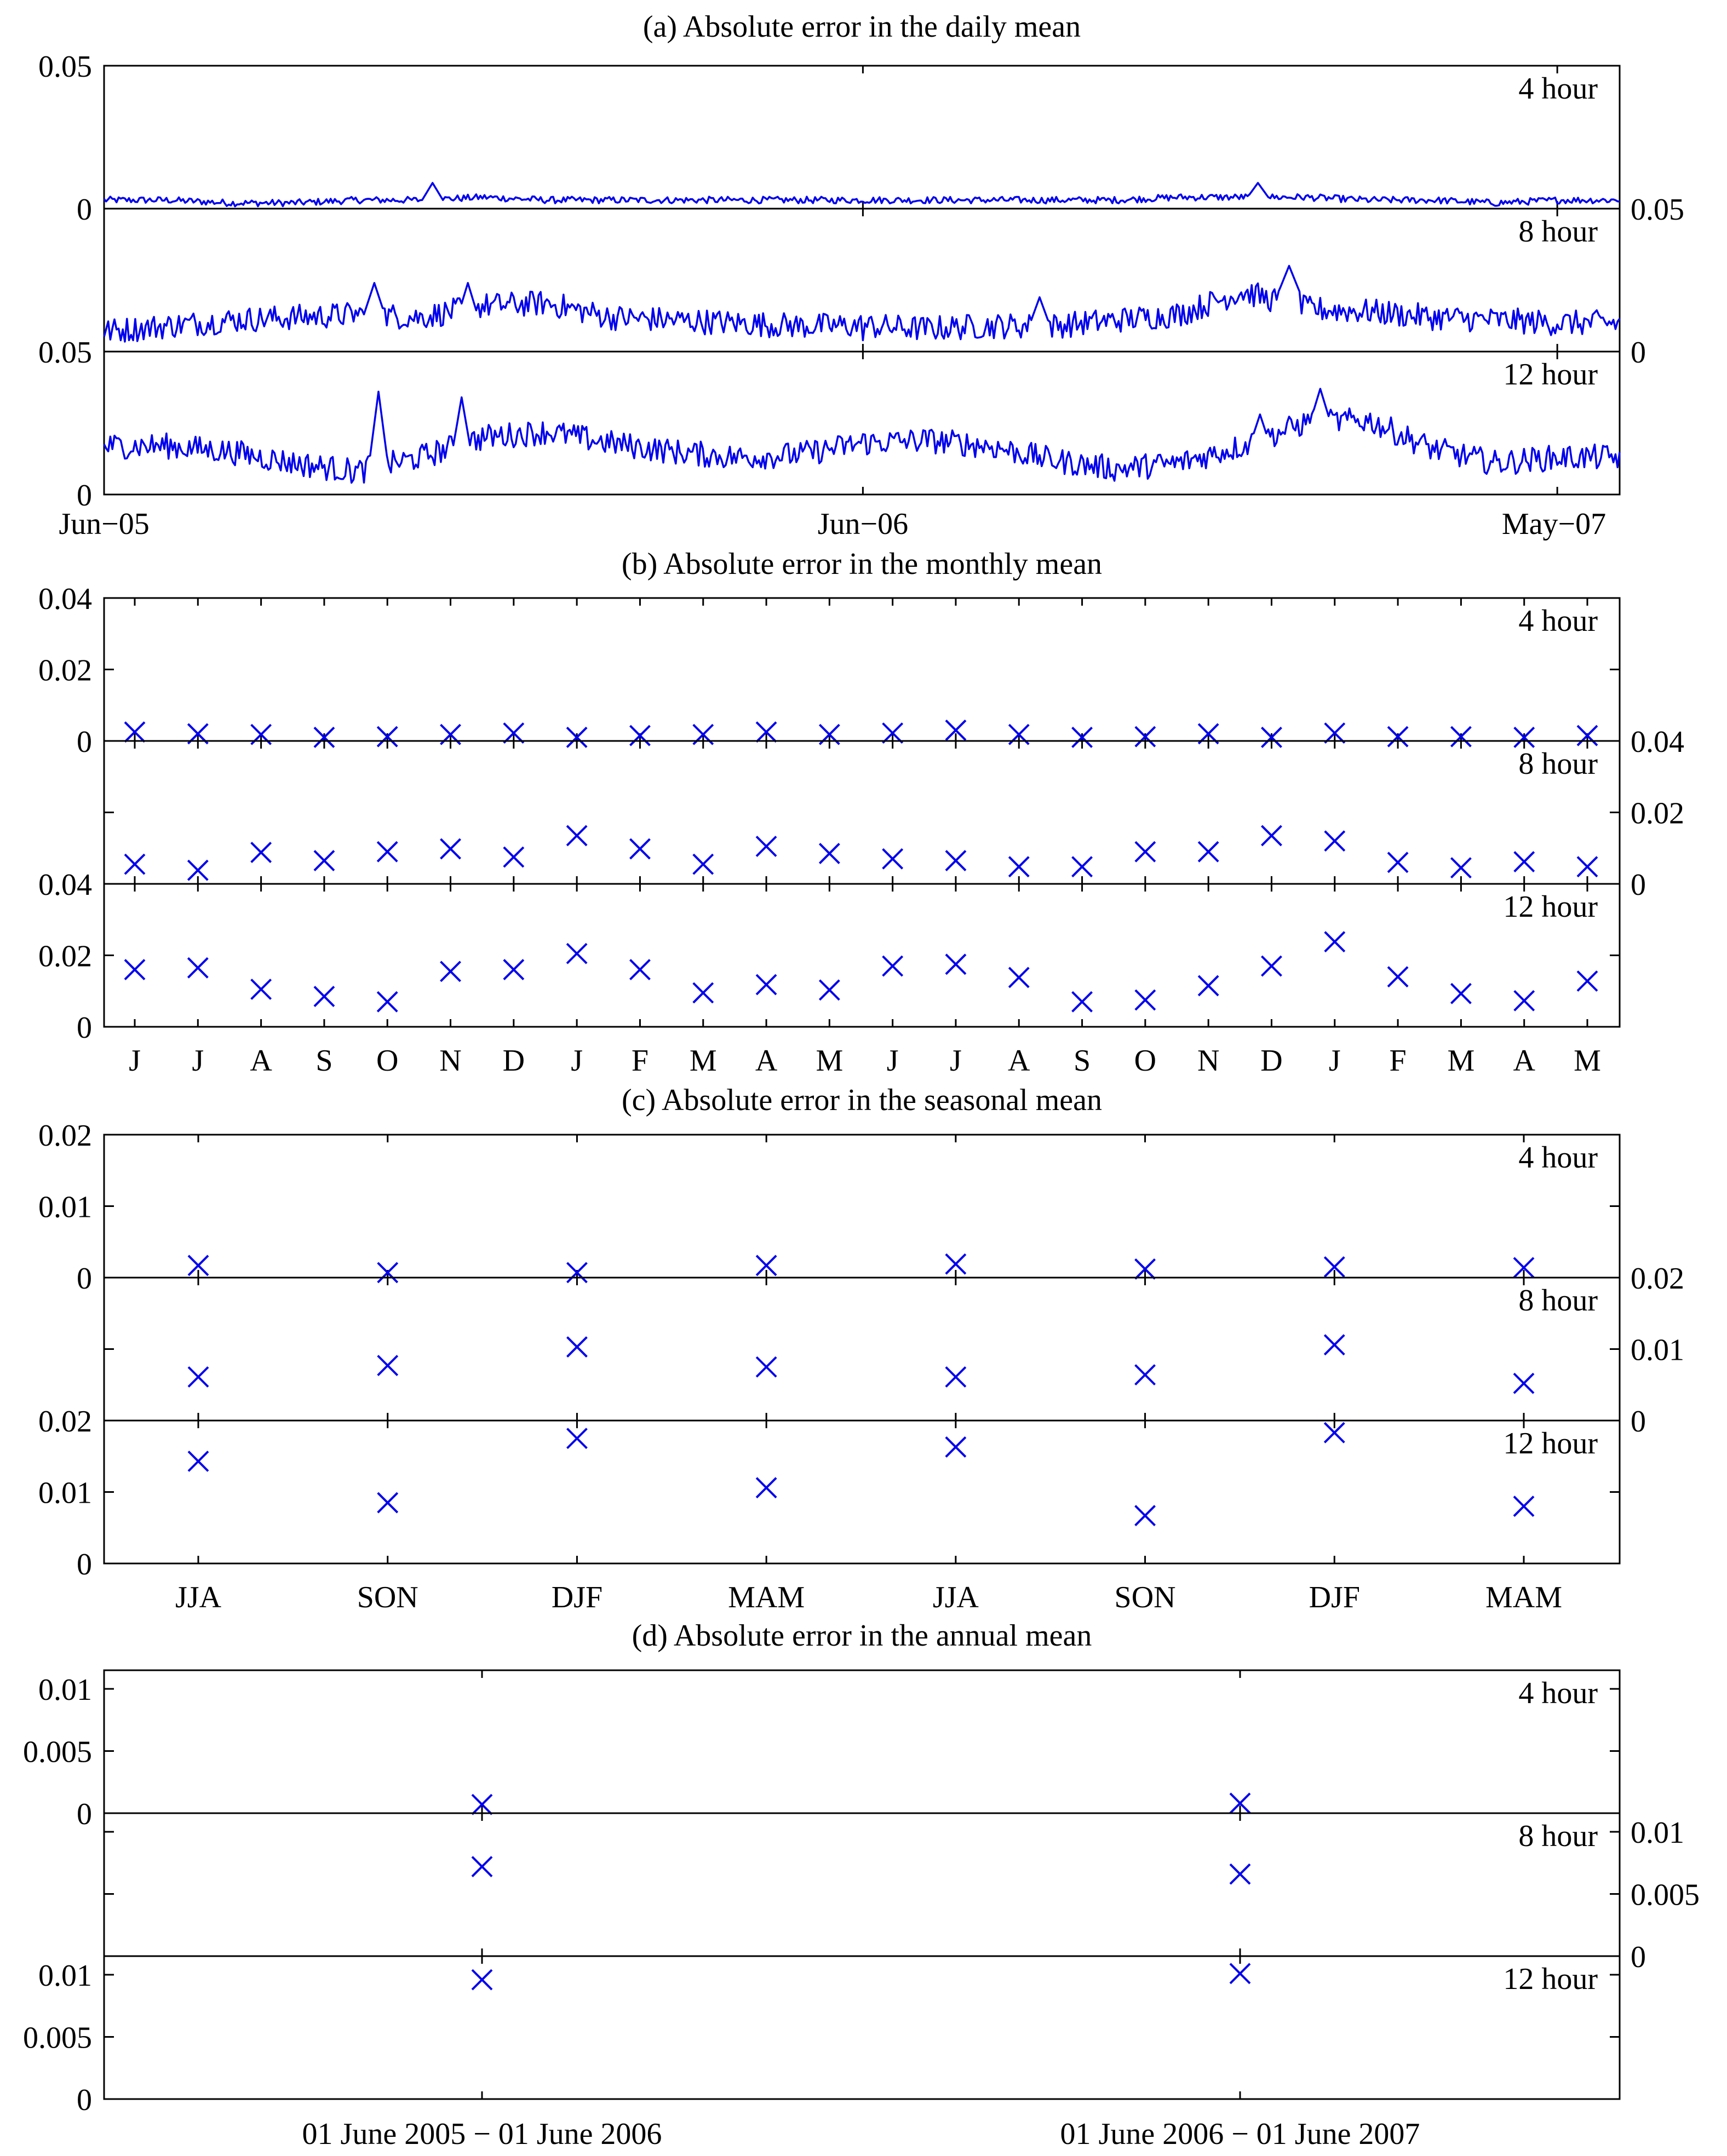  Describe the element at coordinates (863, 524) in the screenshot. I see `x-tick-label: Jun−06` at that location.